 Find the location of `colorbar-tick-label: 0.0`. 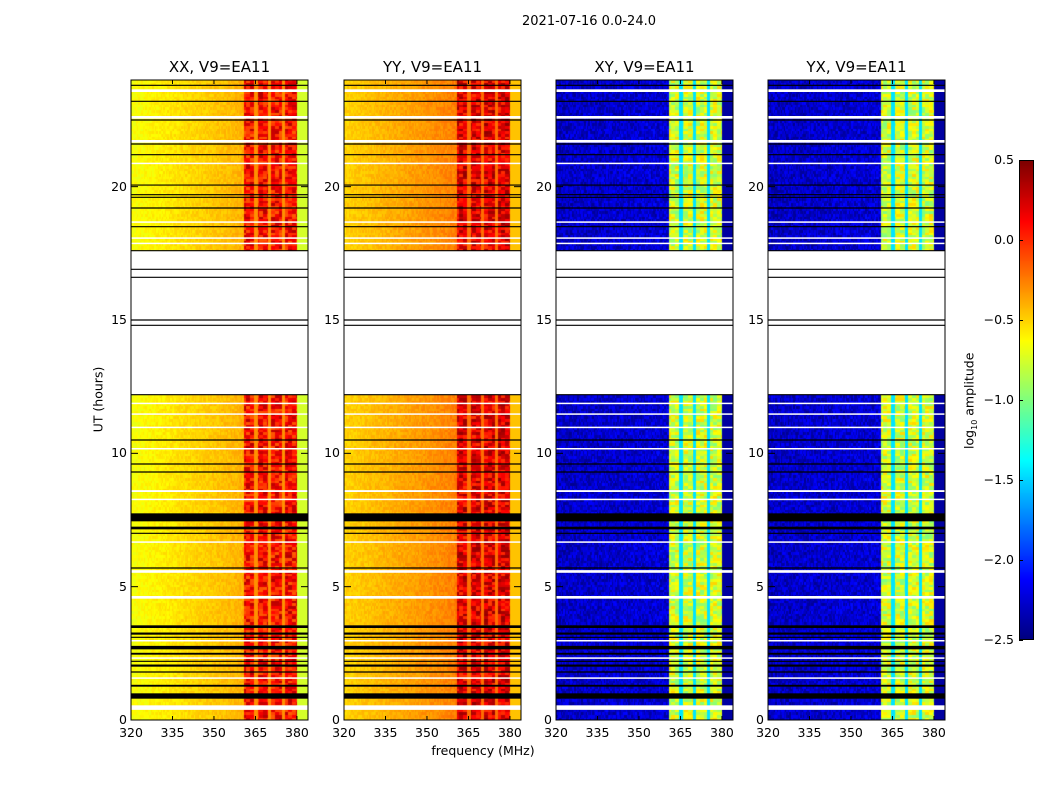

colorbar-tick-label: 0.0 is located at coordinates (1004, 239).